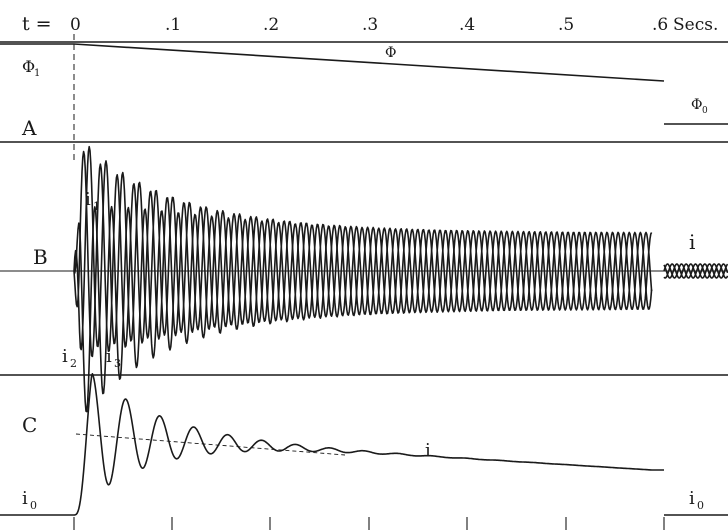 The image size is (728, 530). I want to click on t-equals-label: t =, so click(37, 24).